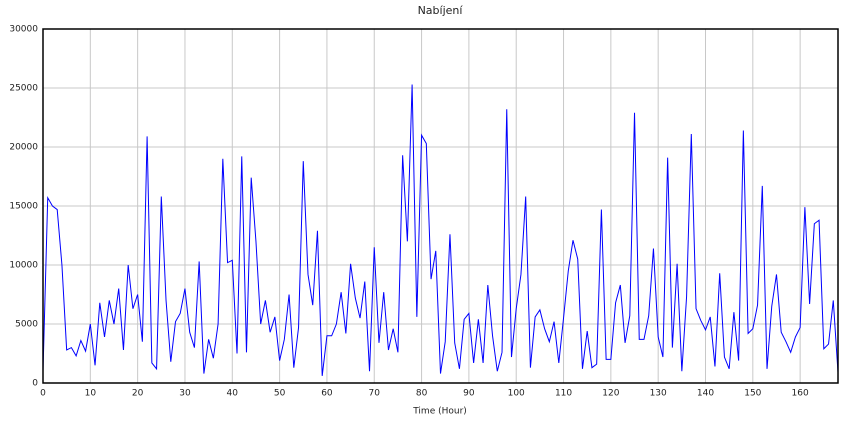  I want to click on x-tick-label: 70, so click(375, 394).